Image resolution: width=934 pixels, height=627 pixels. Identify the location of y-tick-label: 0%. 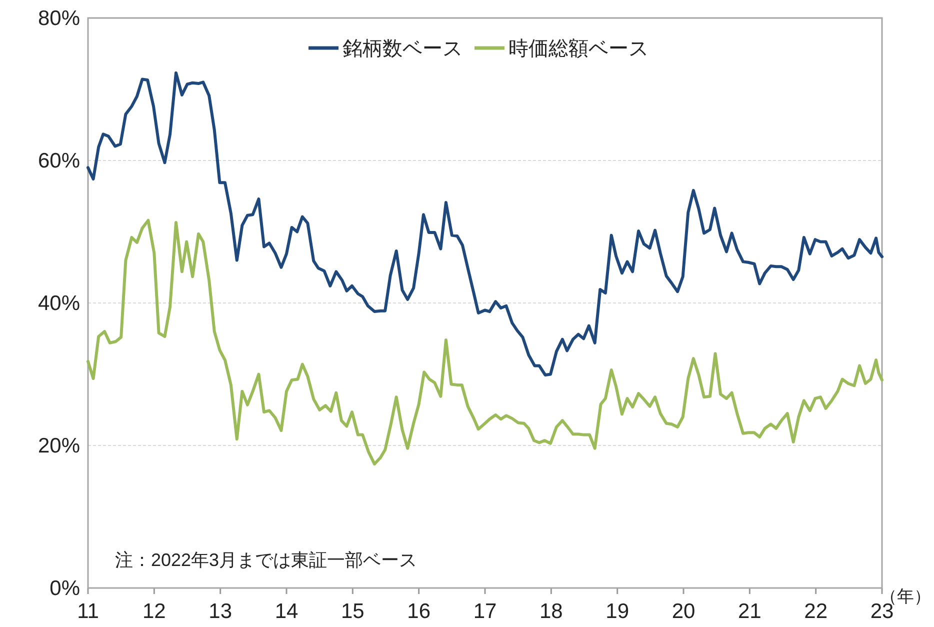
(65, 588).